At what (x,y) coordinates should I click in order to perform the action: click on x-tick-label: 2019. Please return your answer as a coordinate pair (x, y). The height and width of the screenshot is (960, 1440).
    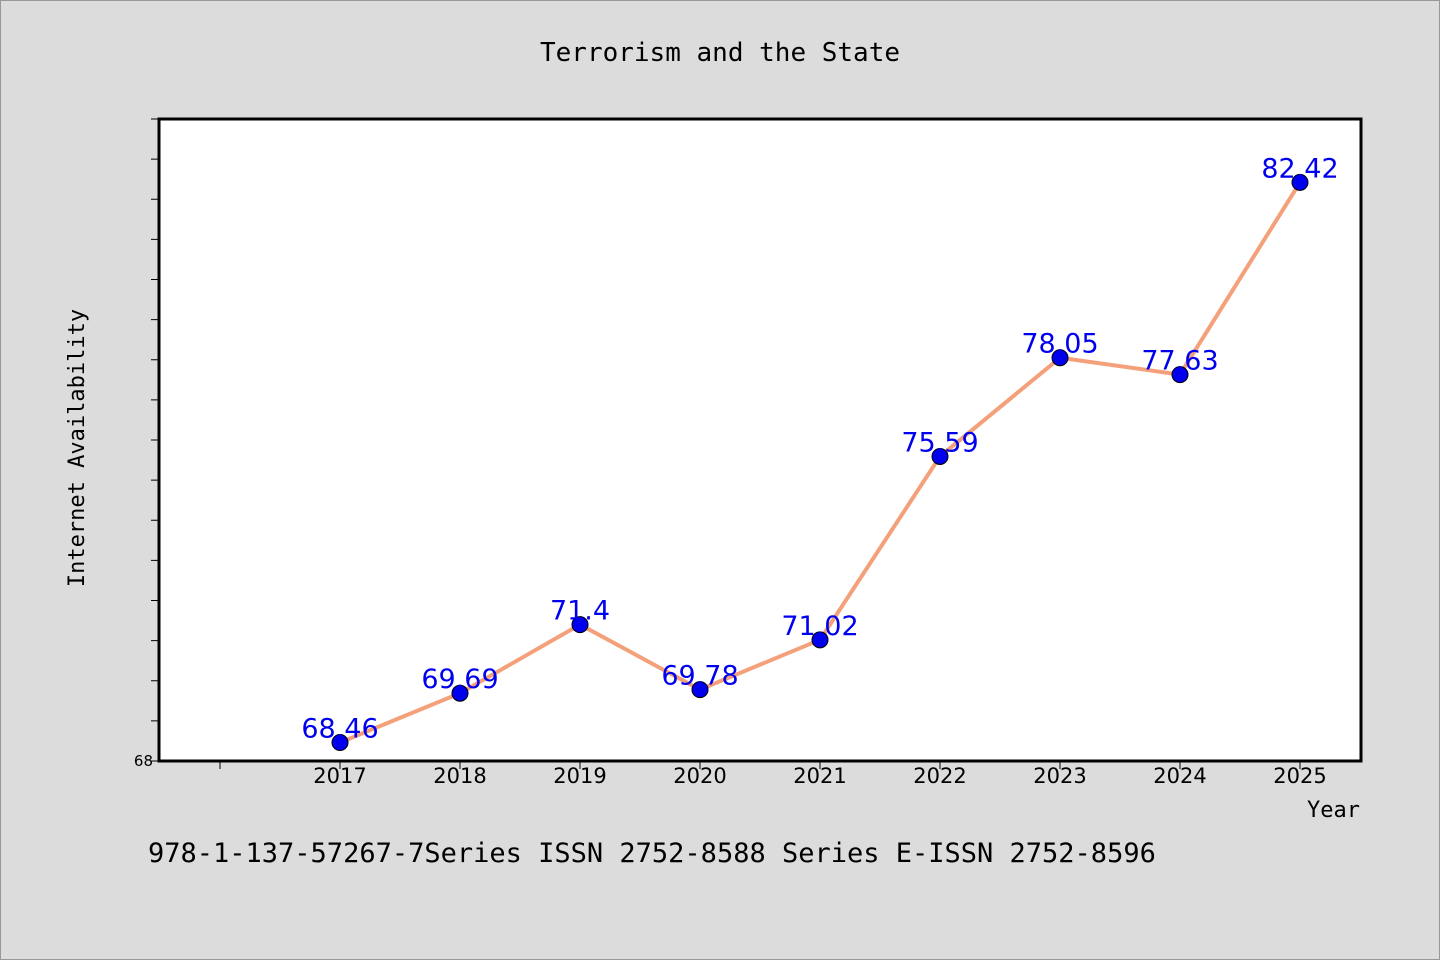
    Looking at the image, I should click on (579, 776).